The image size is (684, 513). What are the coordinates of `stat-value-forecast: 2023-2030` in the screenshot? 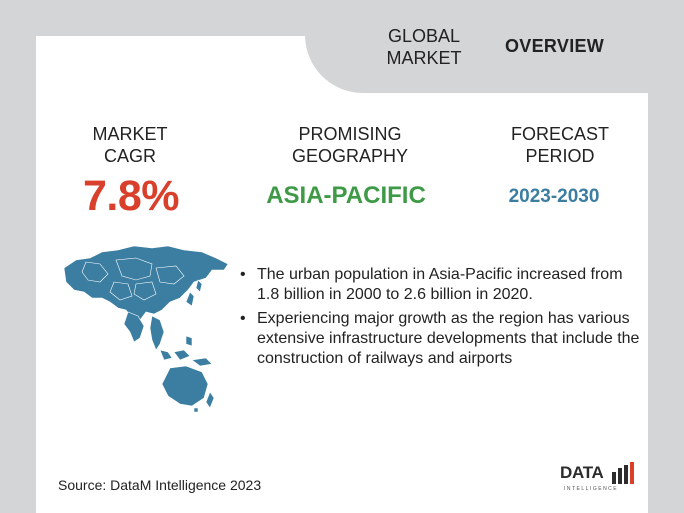 It's located at (554, 196).